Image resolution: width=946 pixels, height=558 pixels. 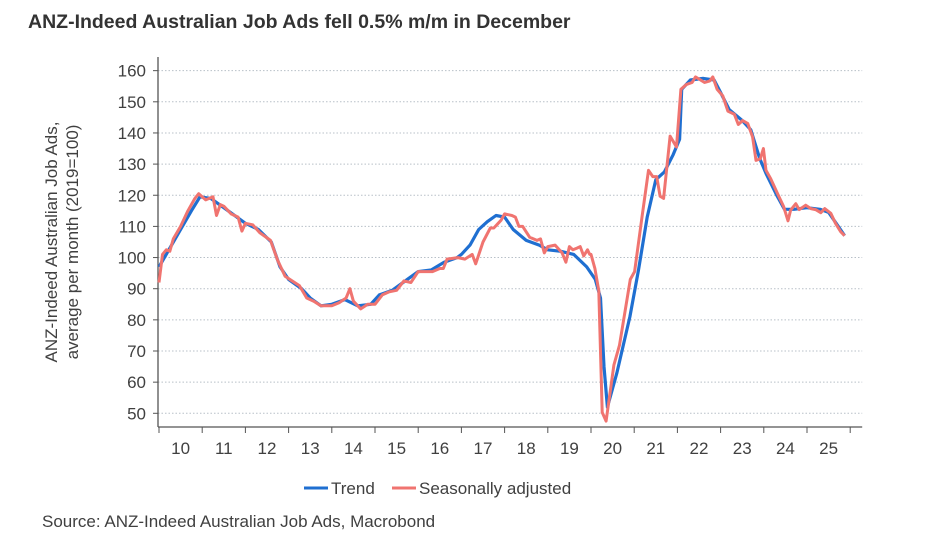 What do you see at coordinates (699, 448) in the screenshot?
I see `x-tick-label: 22` at bounding box center [699, 448].